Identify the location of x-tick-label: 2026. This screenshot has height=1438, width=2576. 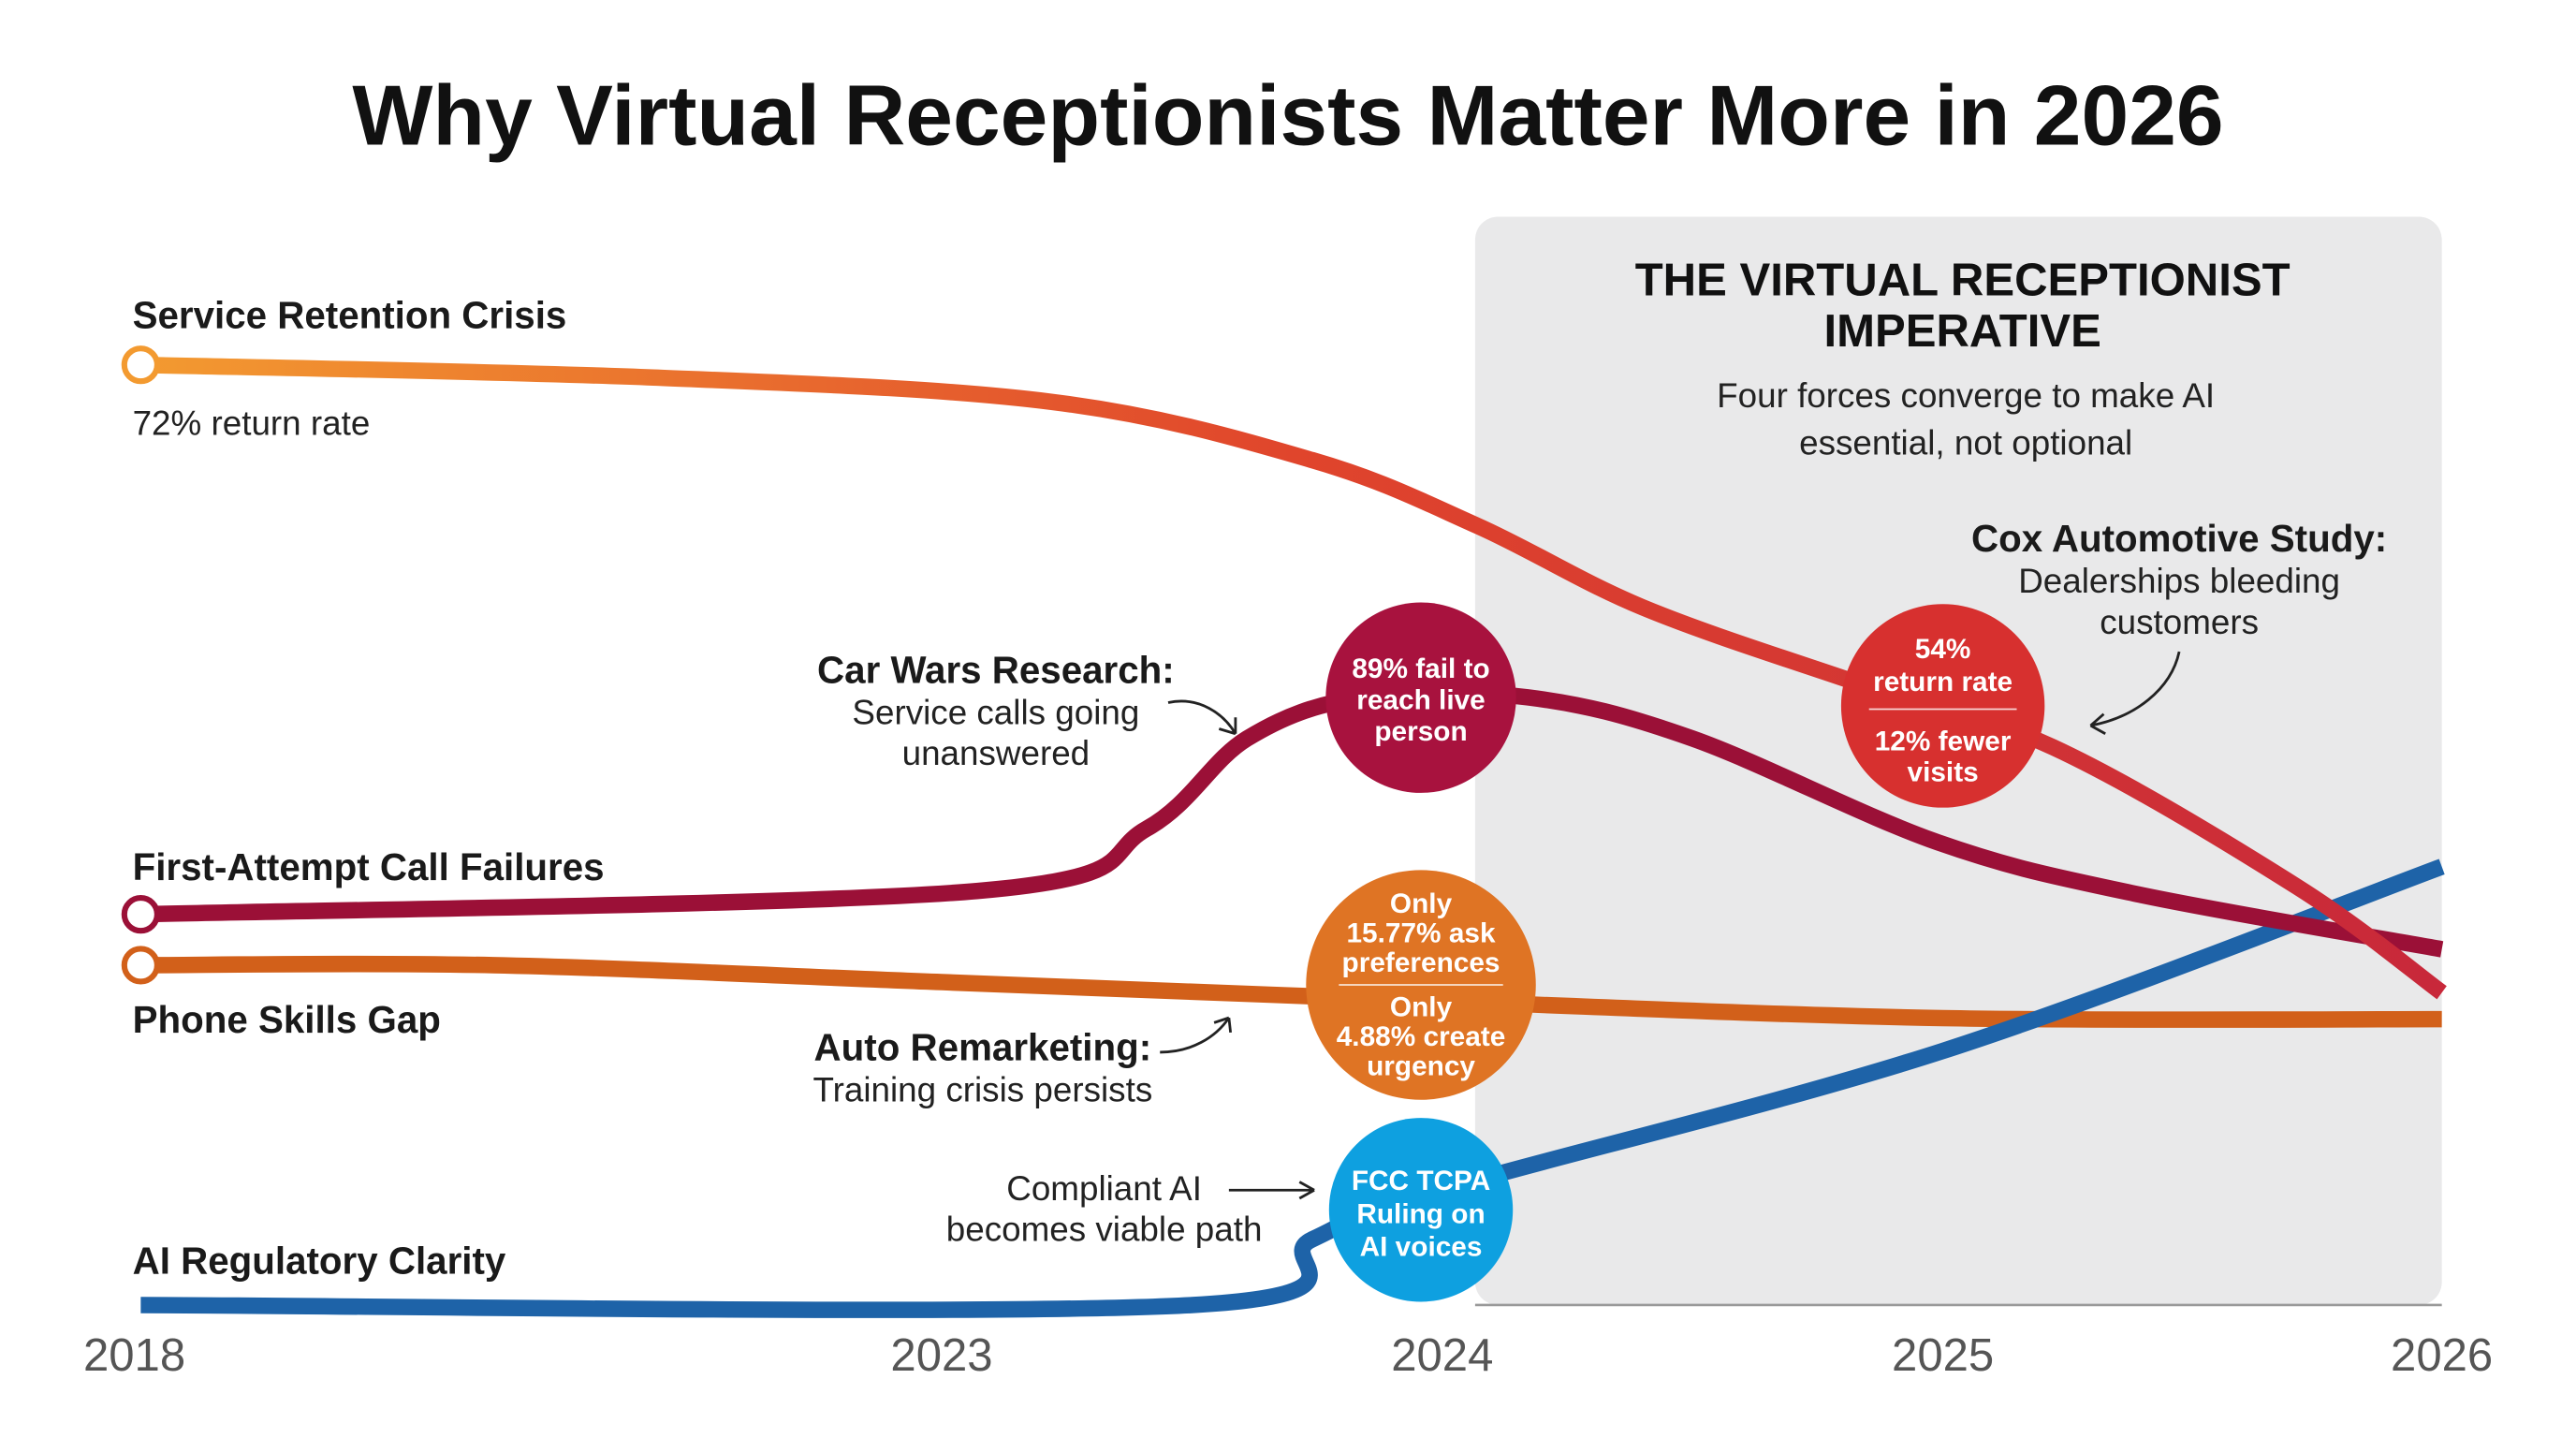
(2442, 1355).